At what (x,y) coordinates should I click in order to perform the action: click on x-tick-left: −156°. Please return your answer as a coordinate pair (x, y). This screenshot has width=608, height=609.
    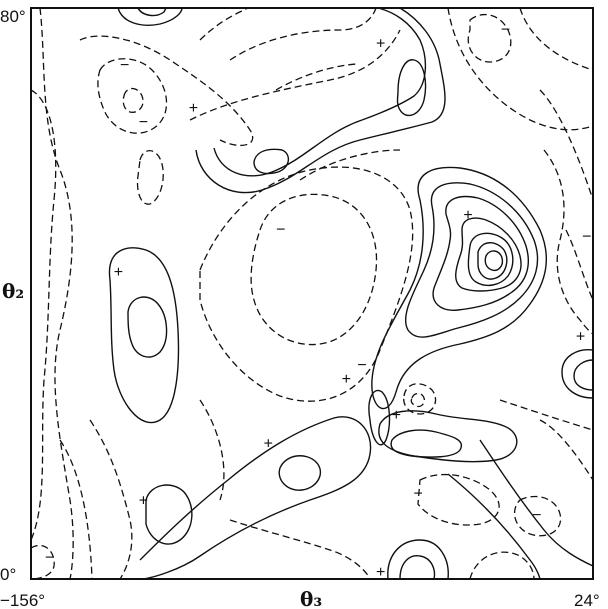
    Looking at the image, I should click on (22, 600).